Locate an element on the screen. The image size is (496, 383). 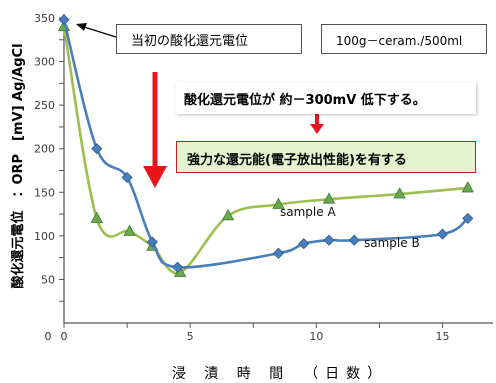
y-tick-label: 250 is located at coordinates (44, 105).